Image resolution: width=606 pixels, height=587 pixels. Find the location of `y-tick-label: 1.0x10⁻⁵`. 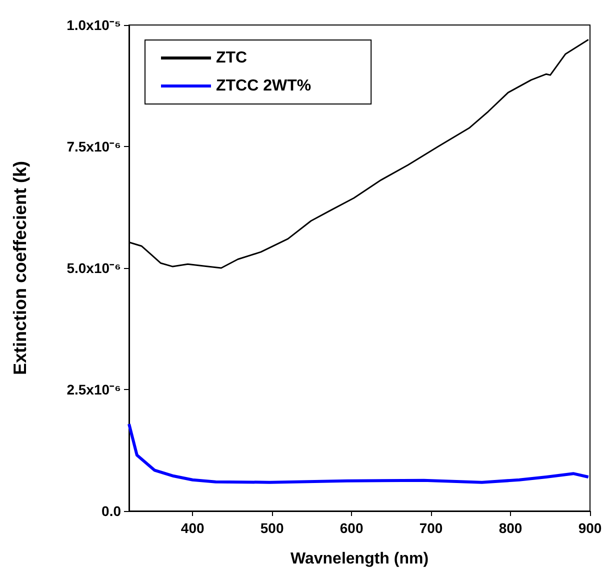

y-tick-label: 1.0x10⁻⁵ is located at coordinates (93, 25).